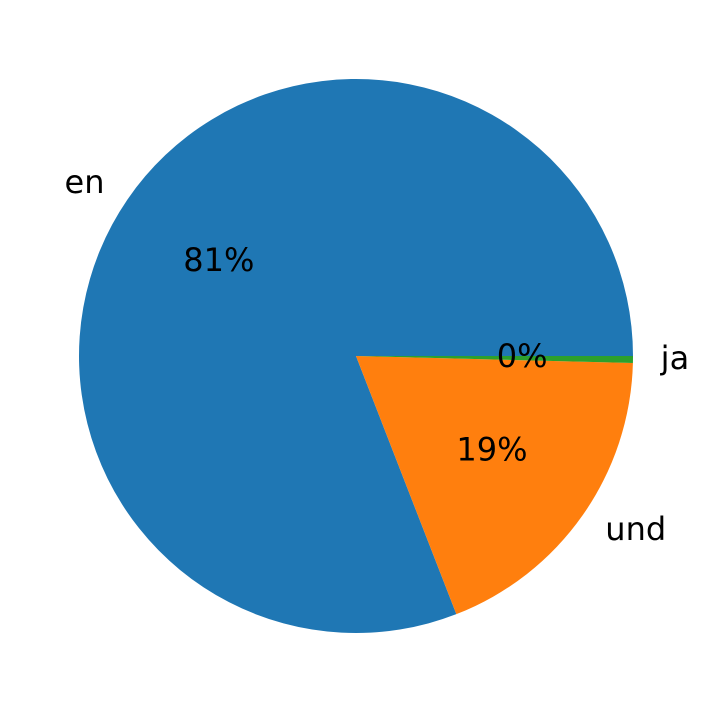 The height and width of the screenshot is (713, 712). I want to click on percent-label: 0%, so click(522, 356).